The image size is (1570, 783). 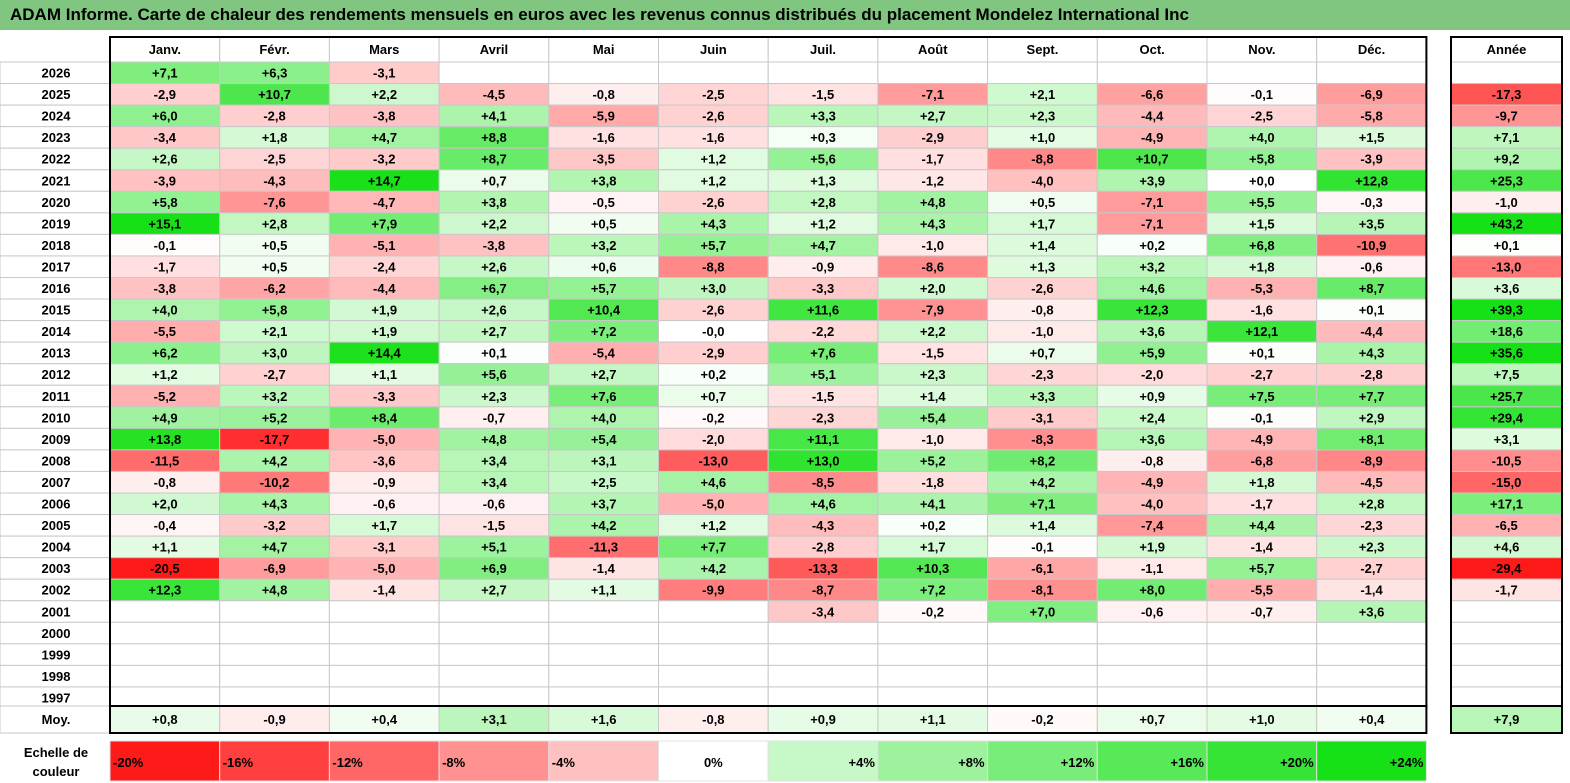 What do you see at coordinates (494, 266) in the screenshot?
I see `cell-value-label: +2,6` at bounding box center [494, 266].